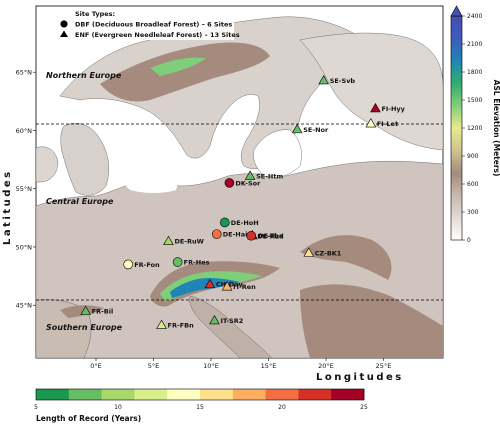  What do you see at coordinates (384, 366) in the screenshot?
I see `lon-tick-label: 25°E` at bounding box center [384, 366].